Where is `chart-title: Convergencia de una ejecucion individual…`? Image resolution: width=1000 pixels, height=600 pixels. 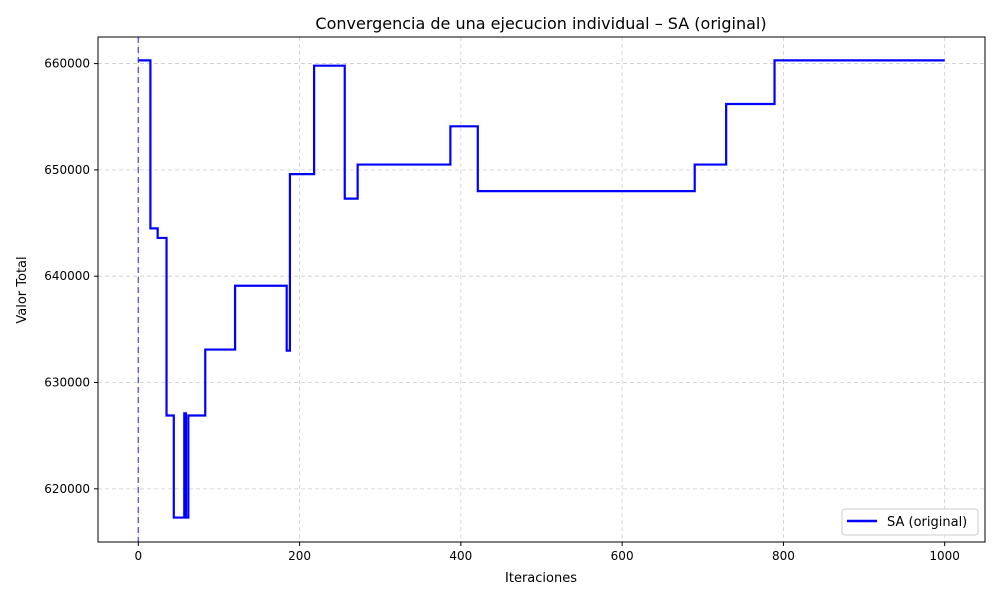 chart-title: Convergencia de una ejecucion individual… is located at coordinates (540, 23).